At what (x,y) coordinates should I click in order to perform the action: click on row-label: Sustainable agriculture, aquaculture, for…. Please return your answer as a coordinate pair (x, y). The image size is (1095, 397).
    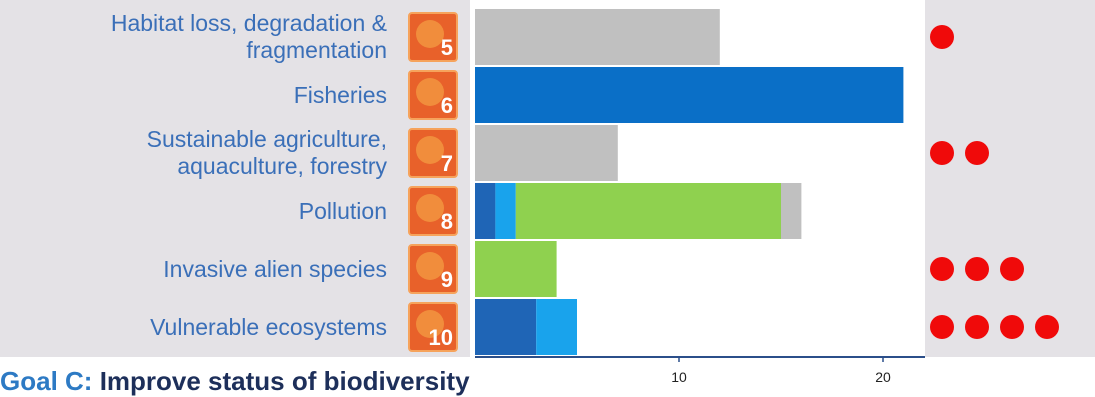
    Looking at the image, I should click on (267, 153).